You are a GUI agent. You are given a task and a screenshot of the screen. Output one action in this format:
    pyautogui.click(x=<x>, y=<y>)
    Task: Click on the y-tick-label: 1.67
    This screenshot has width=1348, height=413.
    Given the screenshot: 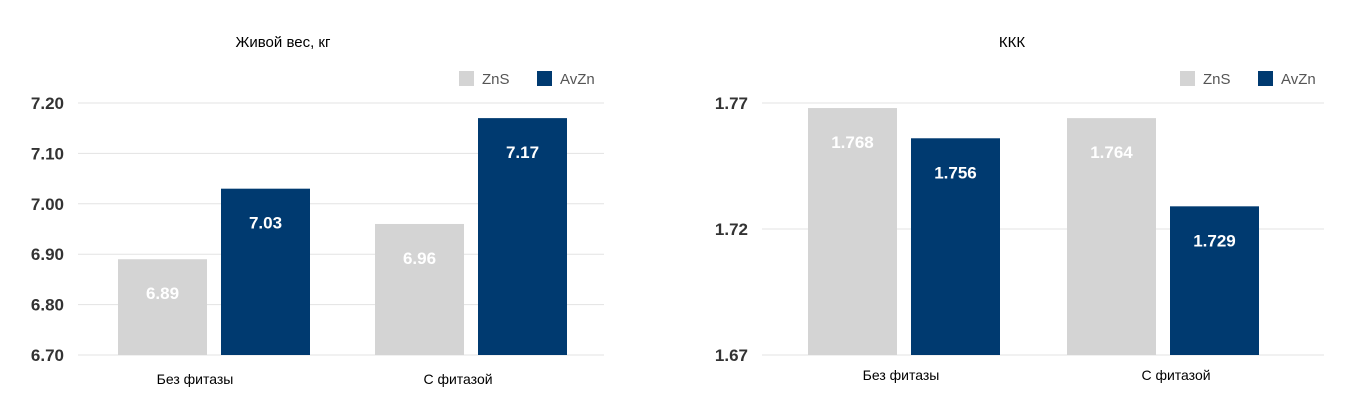 What is the action you would take?
    pyautogui.click(x=731, y=355)
    